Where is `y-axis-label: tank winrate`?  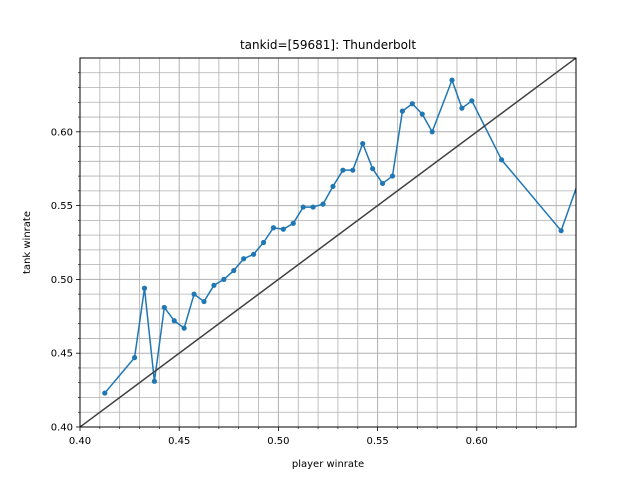
y-axis-label: tank winrate is located at coordinates (27, 242).